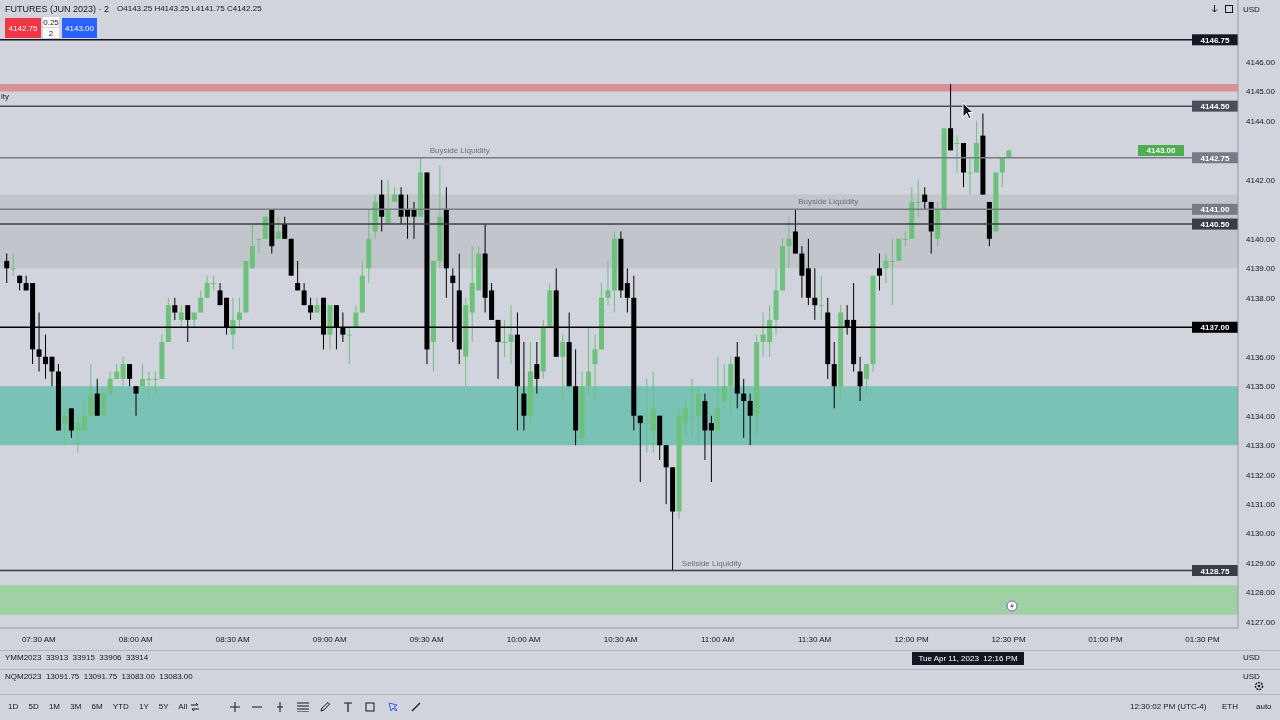 The height and width of the screenshot is (720, 1280). Describe the element at coordinates (329, 639) in the screenshot. I see `x-tick-label: 09:00 AM` at that location.